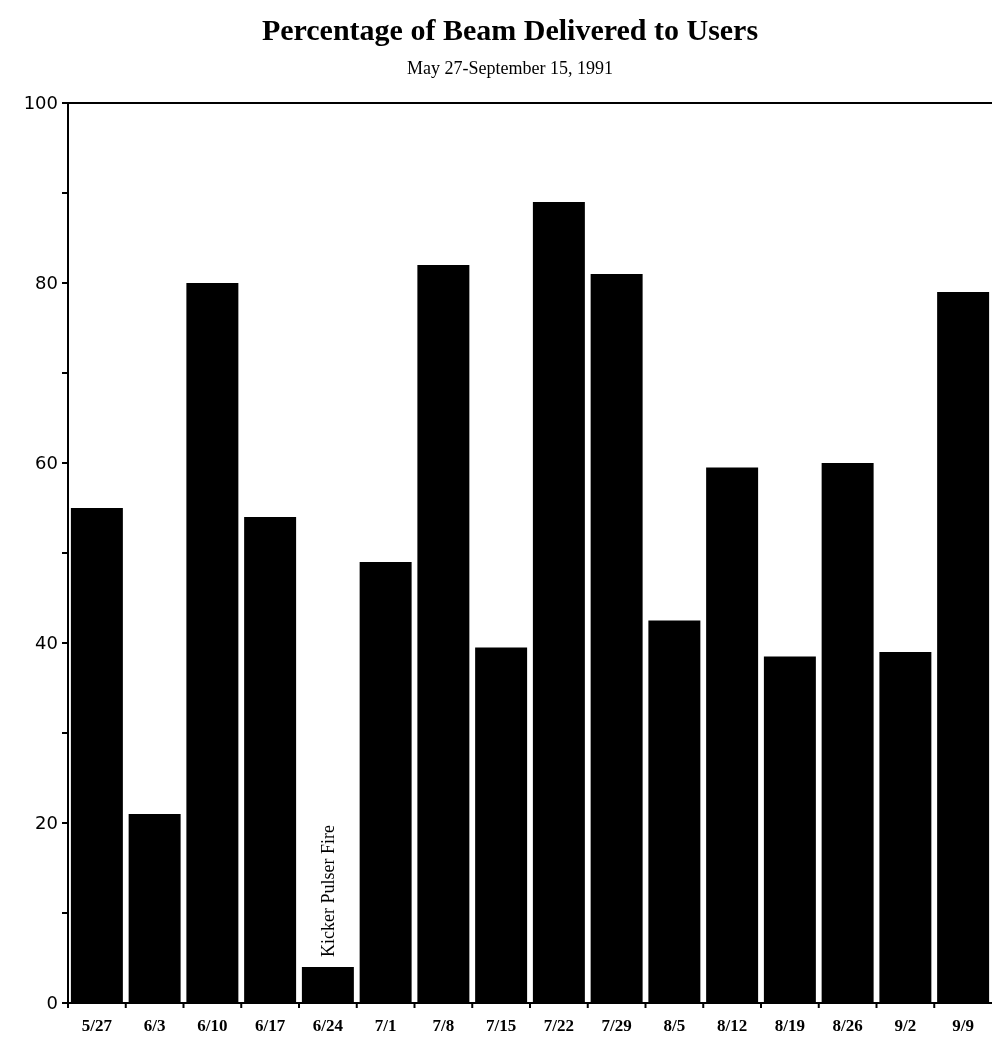  Describe the element at coordinates (501, 1025) in the screenshot. I see `x-tick-label: 7/15` at that location.